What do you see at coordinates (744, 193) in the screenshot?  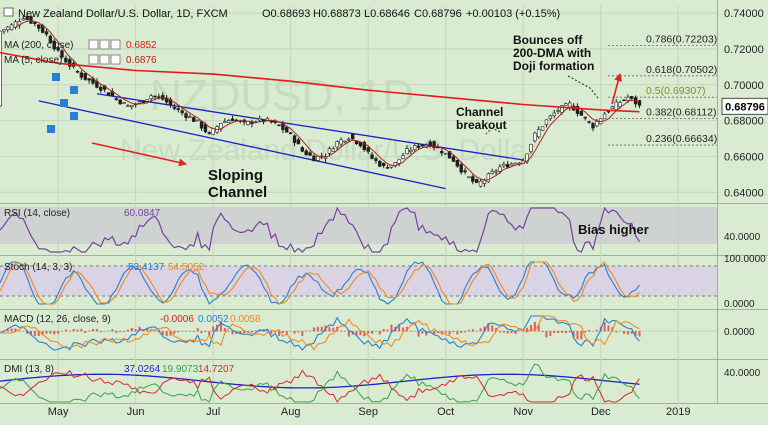 I see `price-tick-label: 0.64000` at bounding box center [744, 193].